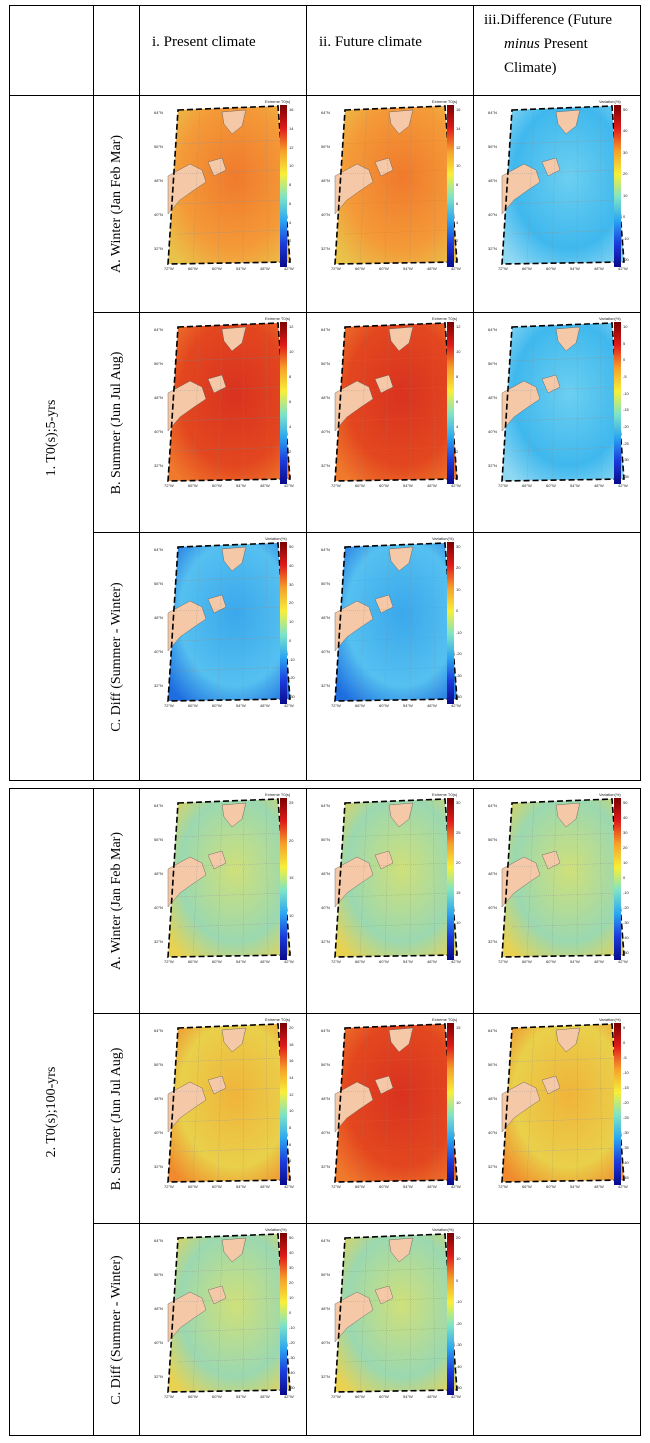 The image size is (650, 1443). I want to click on colorbar-tick-label: -25, so click(626, 443).